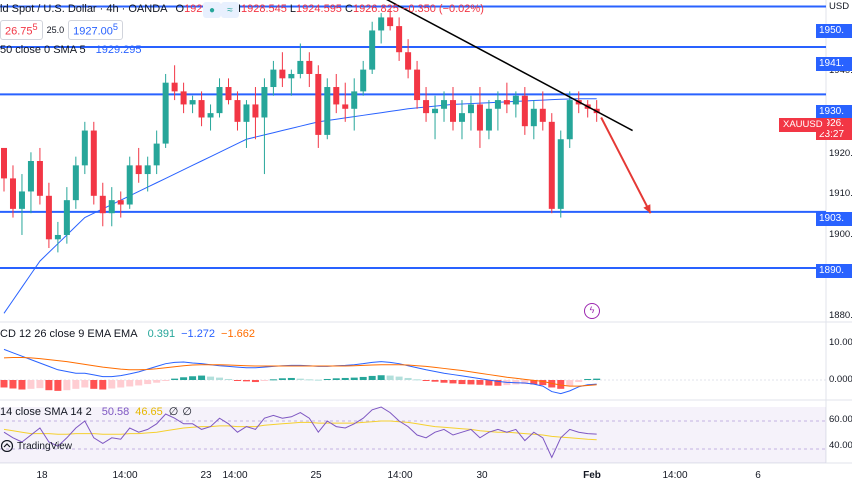 This screenshot has height=485, width=852. What do you see at coordinates (840, 153) in the screenshot?
I see `price-tick: 1920.0` at bounding box center [840, 153].